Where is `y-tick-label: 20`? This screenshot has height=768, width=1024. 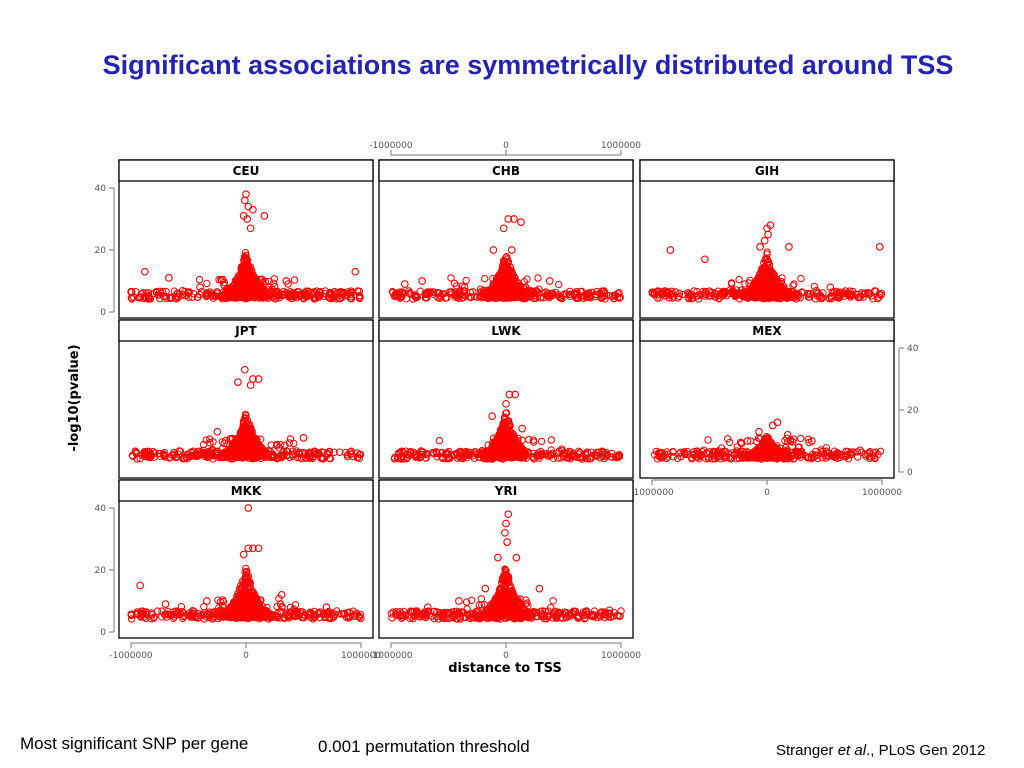 y-tick-label: 20 is located at coordinates (101, 251).